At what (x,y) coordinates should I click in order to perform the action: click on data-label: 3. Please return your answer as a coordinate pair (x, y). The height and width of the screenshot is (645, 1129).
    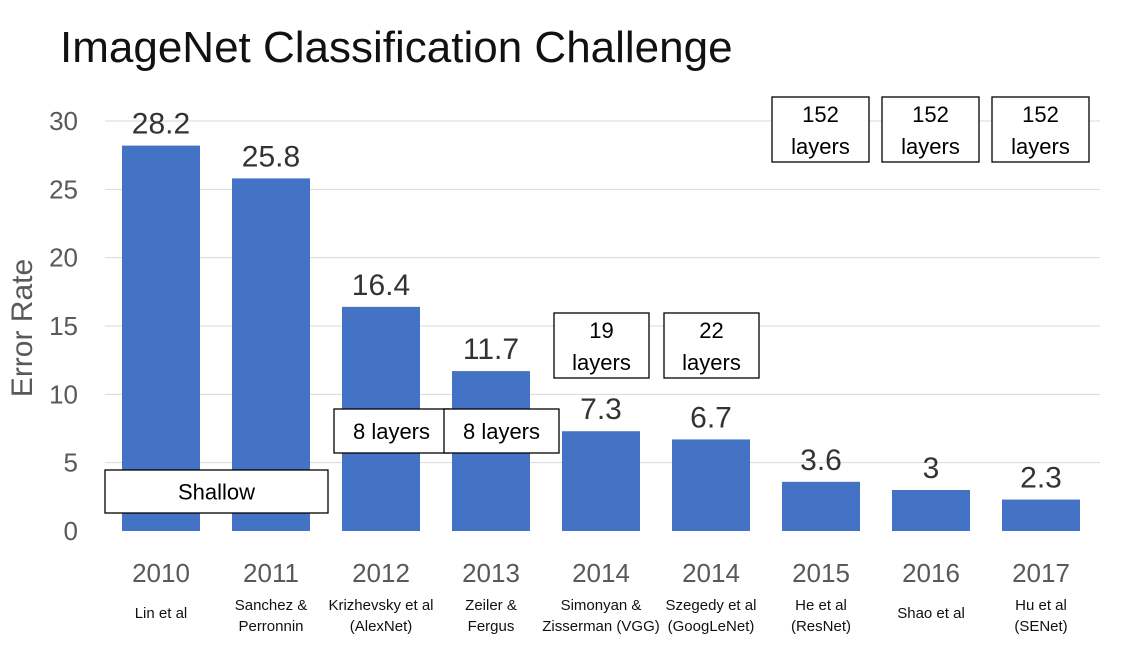
    Looking at the image, I should click on (931, 468).